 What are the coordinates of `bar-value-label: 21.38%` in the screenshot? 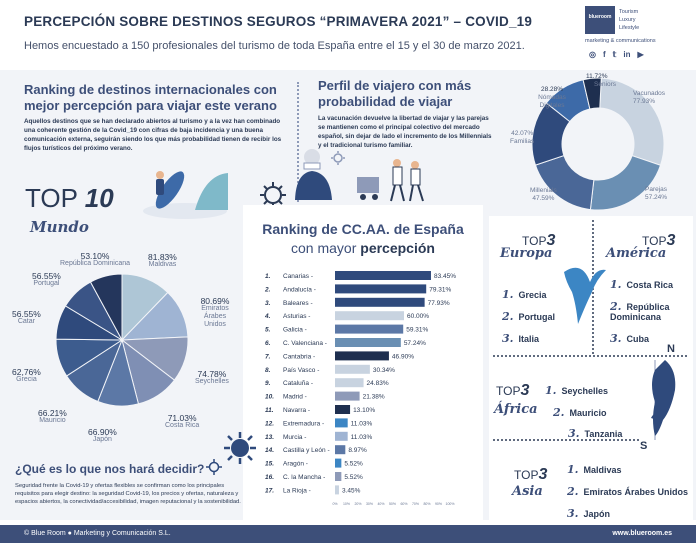 It's located at (374, 397).